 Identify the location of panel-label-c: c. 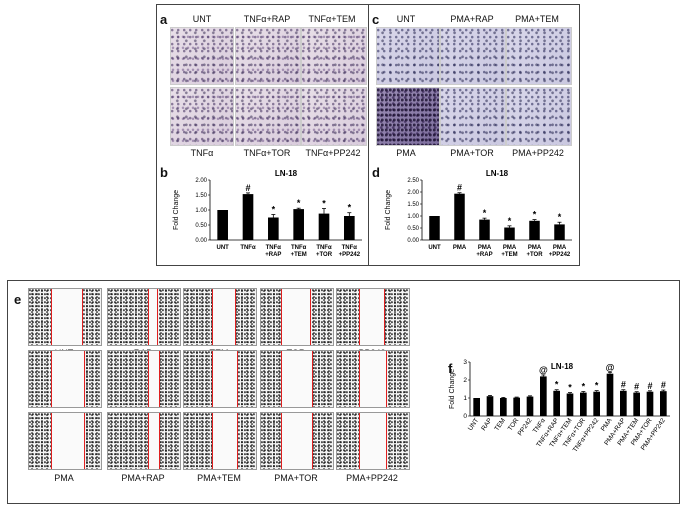
(376, 19).